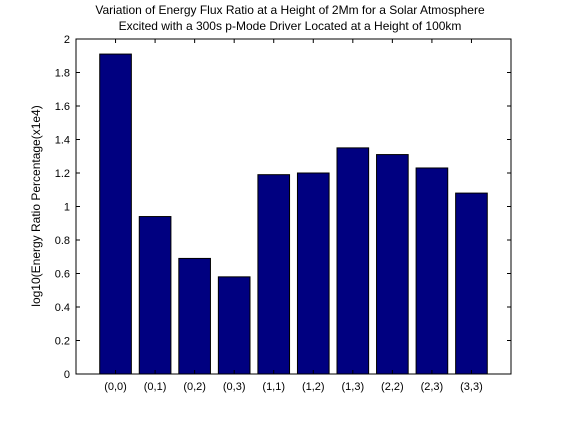 This screenshot has height=425, width=561. I want to click on x-tick-label: (0,0), so click(115, 387).